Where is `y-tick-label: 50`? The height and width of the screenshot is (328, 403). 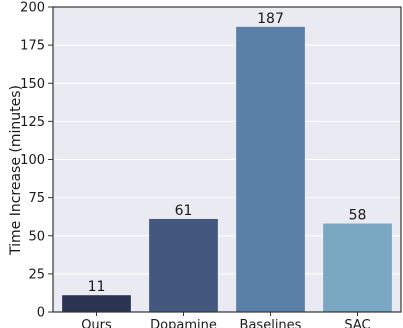
y-tick-label: 50 is located at coordinates (36, 236).